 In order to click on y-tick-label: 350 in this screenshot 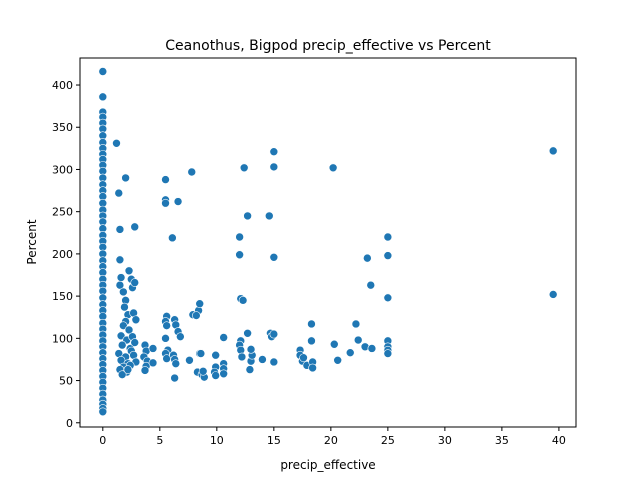, I will do `click(62, 127)`.